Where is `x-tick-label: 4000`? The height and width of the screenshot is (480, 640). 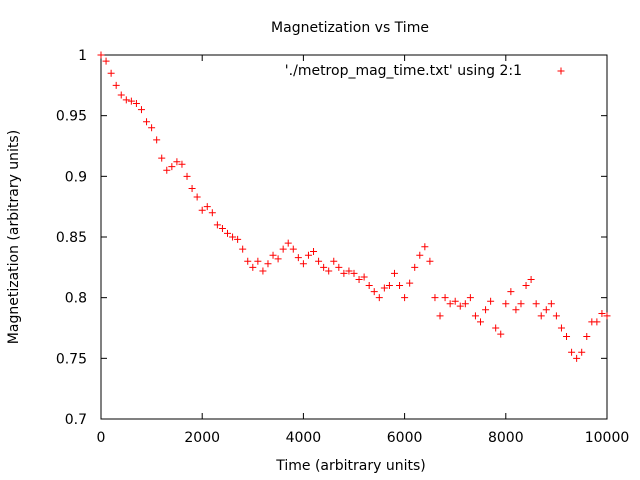 x-tick-label: 4000 is located at coordinates (304, 438).